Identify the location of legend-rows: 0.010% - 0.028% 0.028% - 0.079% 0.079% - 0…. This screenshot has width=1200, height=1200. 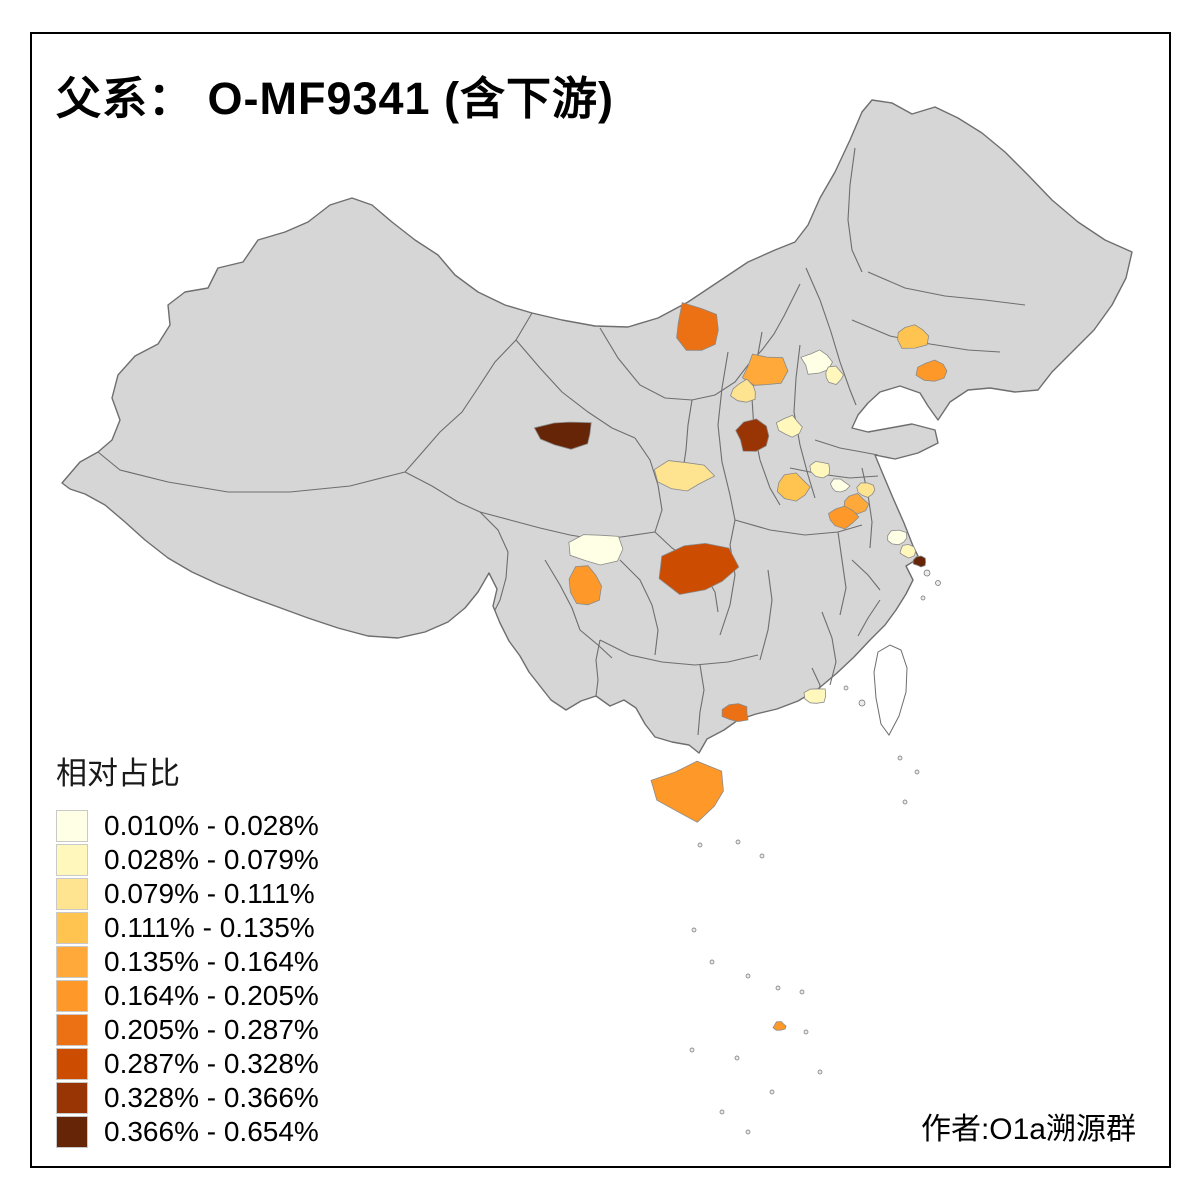
(187, 979).